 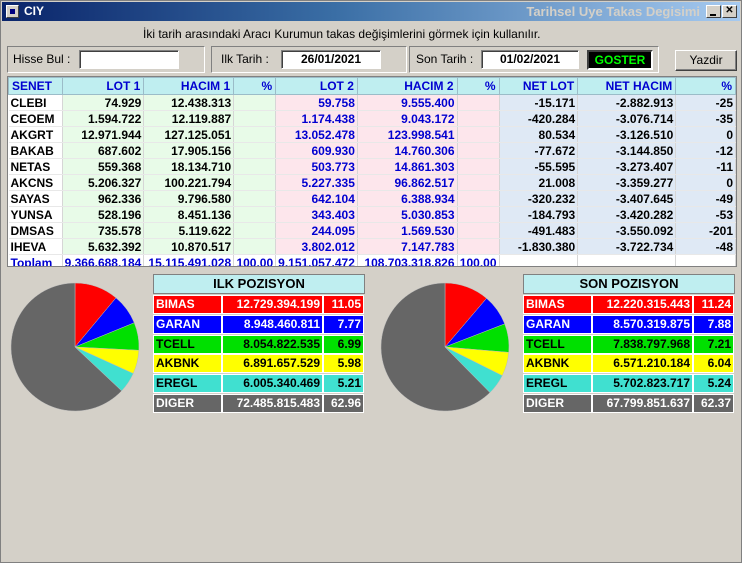 I want to click on value-cell: 5.227.335, so click(x=316, y=182).